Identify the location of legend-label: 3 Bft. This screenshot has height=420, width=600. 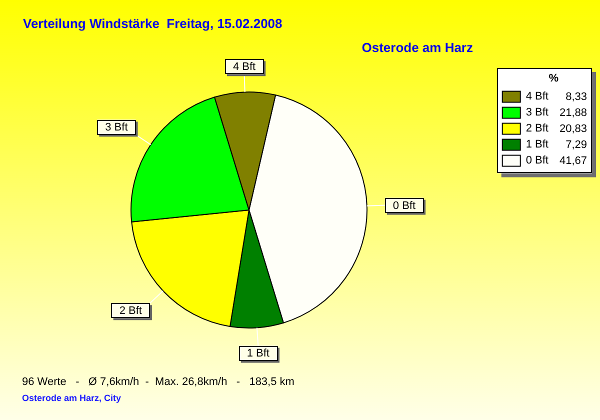
(537, 112).